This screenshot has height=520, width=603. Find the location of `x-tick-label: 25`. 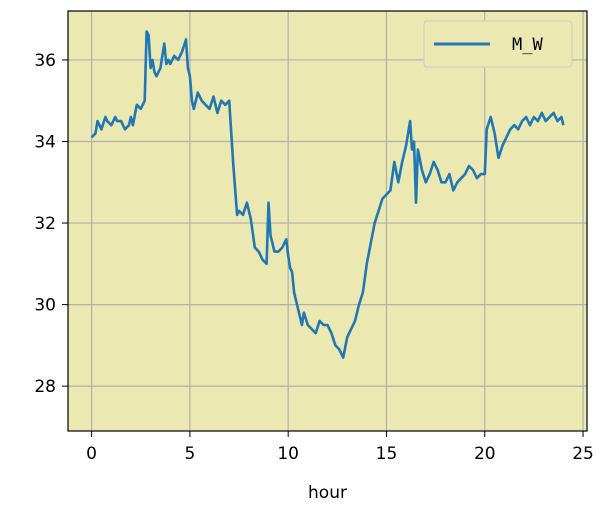

x-tick-label: 25 is located at coordinates (583, 454).